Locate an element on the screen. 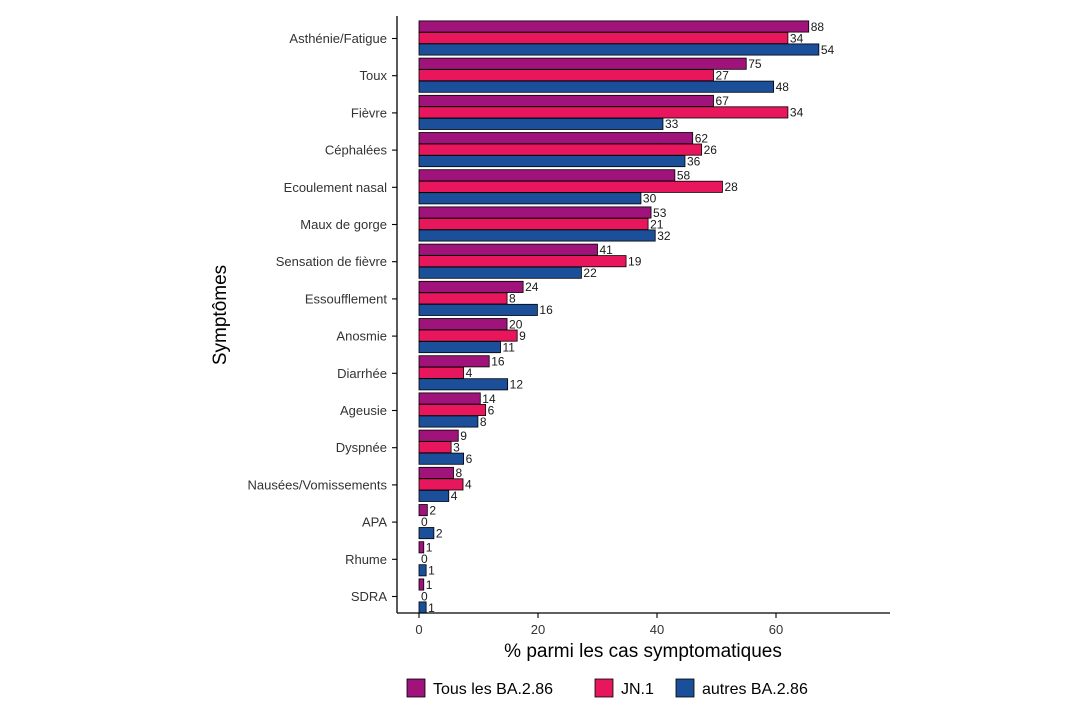  y-tick-label: Toux is located at coordinates (374, 75).